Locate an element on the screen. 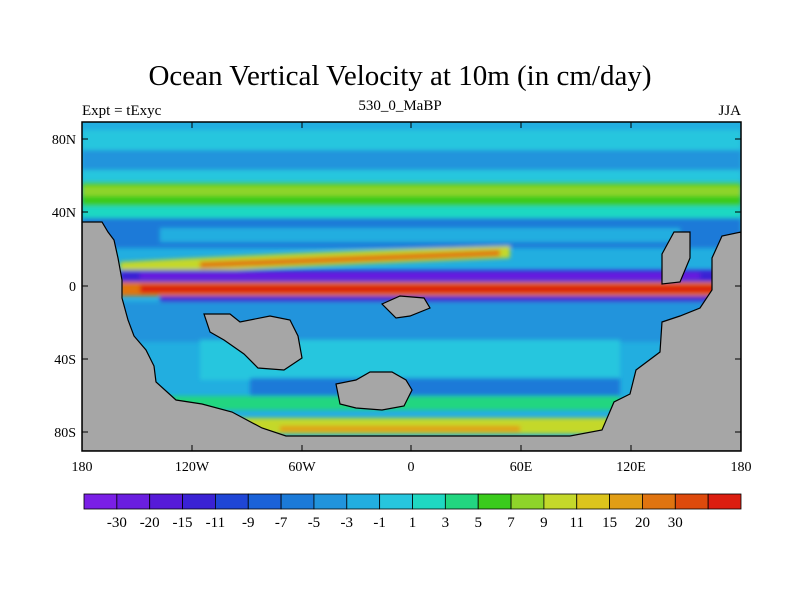  colorbar-label: -20 is located at coordinates (150, 523).